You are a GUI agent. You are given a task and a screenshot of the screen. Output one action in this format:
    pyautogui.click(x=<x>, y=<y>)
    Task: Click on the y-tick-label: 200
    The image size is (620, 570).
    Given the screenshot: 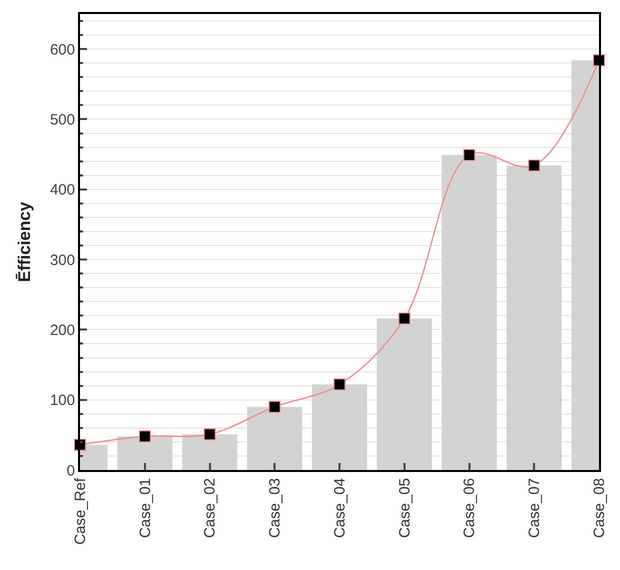 What is the action you would take?
    pyautogui.click(x=62, y=330)
    